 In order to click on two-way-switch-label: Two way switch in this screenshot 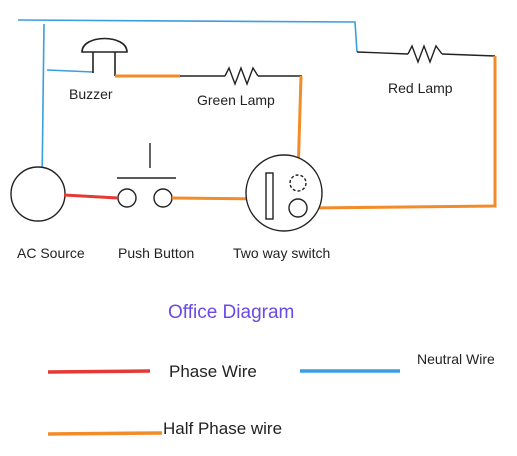, I will do `click(282, 253)`.